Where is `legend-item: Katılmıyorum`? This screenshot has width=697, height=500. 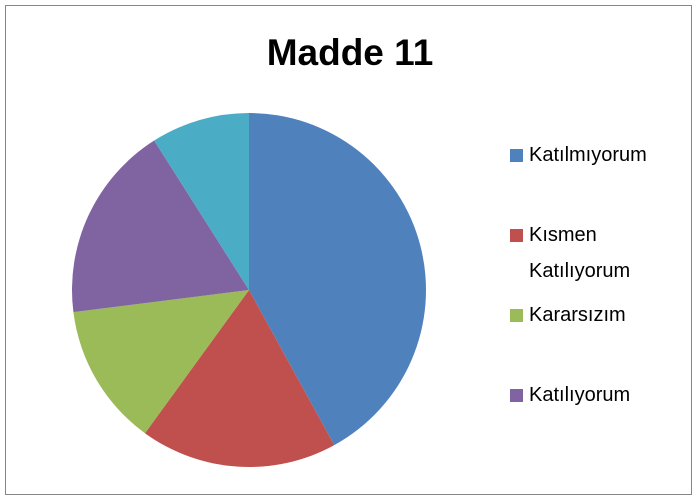
legend-item: Katılmıyorum is located at coordinates (590, 155).